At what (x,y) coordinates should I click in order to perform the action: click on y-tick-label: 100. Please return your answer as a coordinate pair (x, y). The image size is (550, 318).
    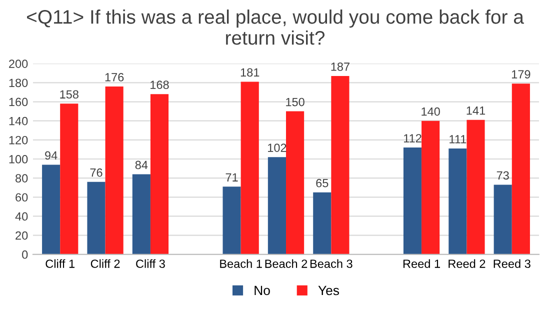
    Looking at the image, I should click on (18, 159).